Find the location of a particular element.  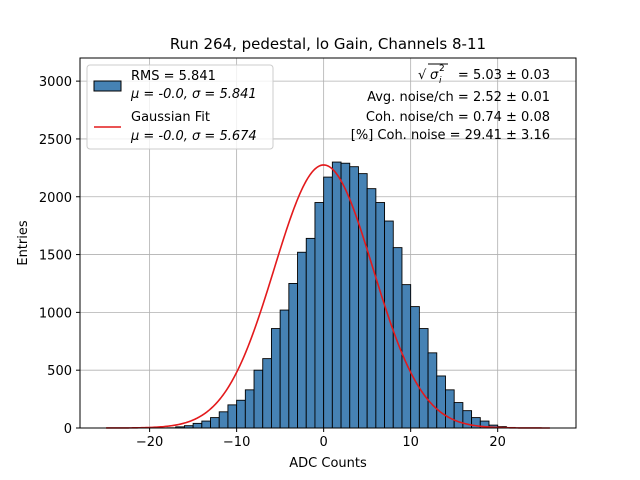

coherent-noise-total: √ σ i 2 = 5.03 ± 0.03 is located at coordinates (484, 74).